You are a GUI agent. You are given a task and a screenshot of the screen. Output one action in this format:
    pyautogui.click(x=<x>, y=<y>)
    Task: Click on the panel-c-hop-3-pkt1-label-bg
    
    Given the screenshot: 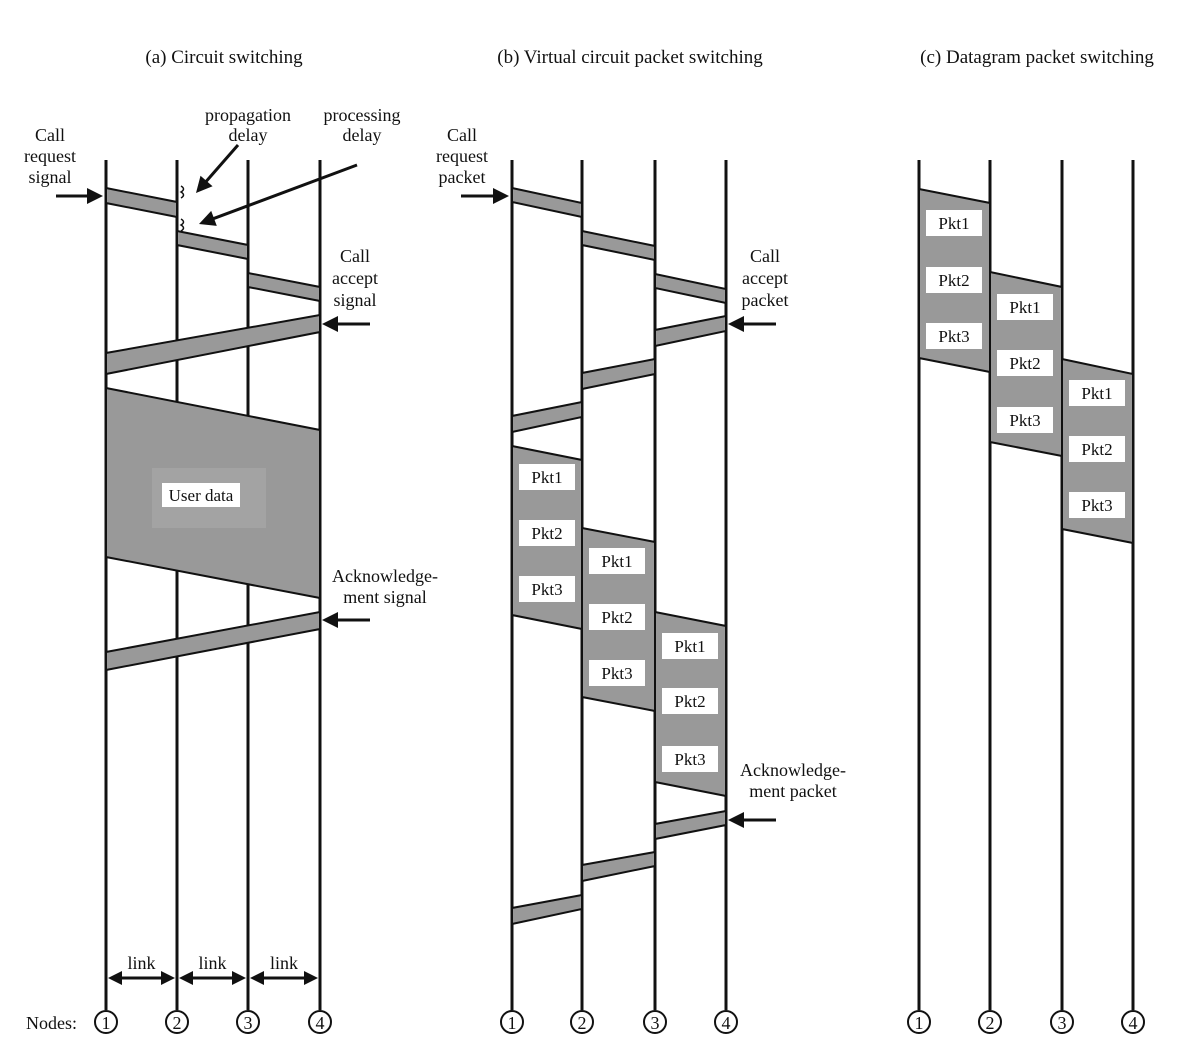 What is the action you would take?
    pyautogui.click(x=1097, y=393)
    